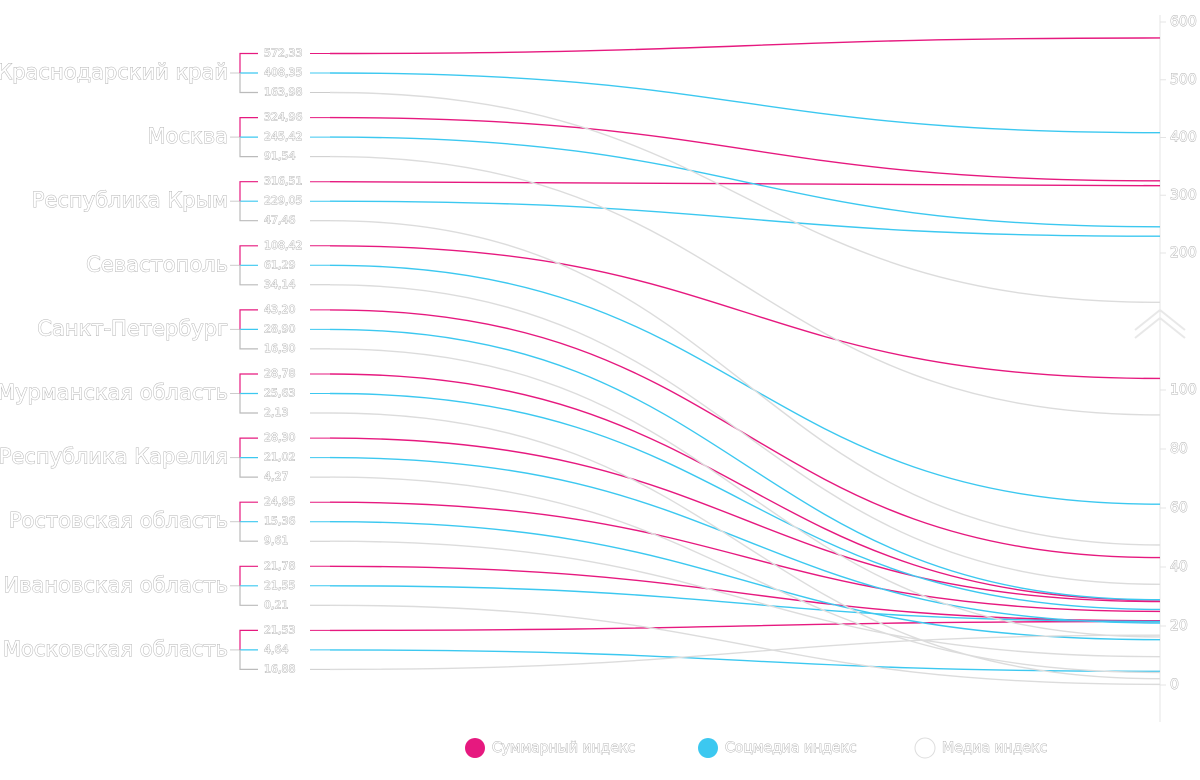 The width and height of the screenshot is (1200, 780). I want to click on category-label: Республика Карелия, so click(114, 457).